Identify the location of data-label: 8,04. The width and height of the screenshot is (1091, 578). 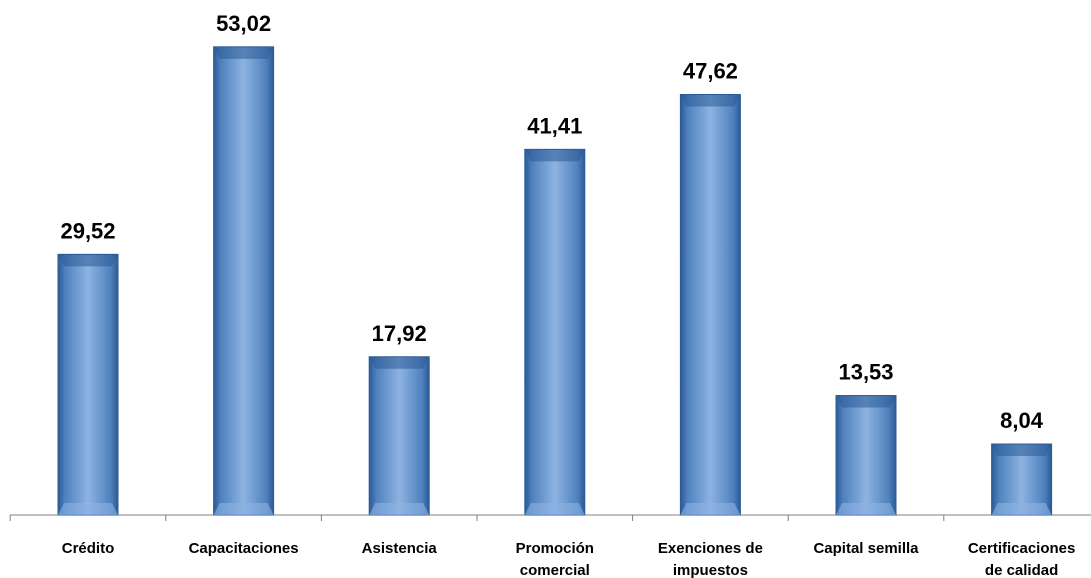
(1022, 420).